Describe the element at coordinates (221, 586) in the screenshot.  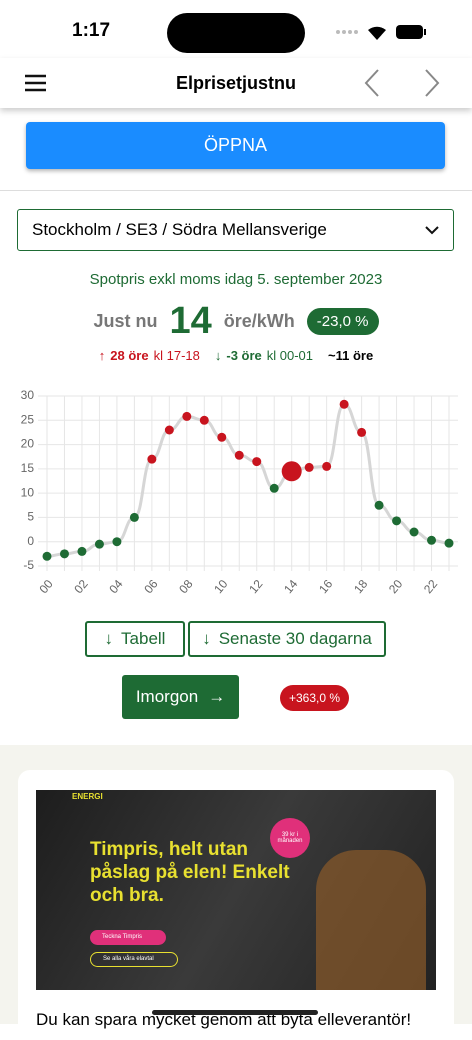
I see `x-tick-label: 10` at that location.